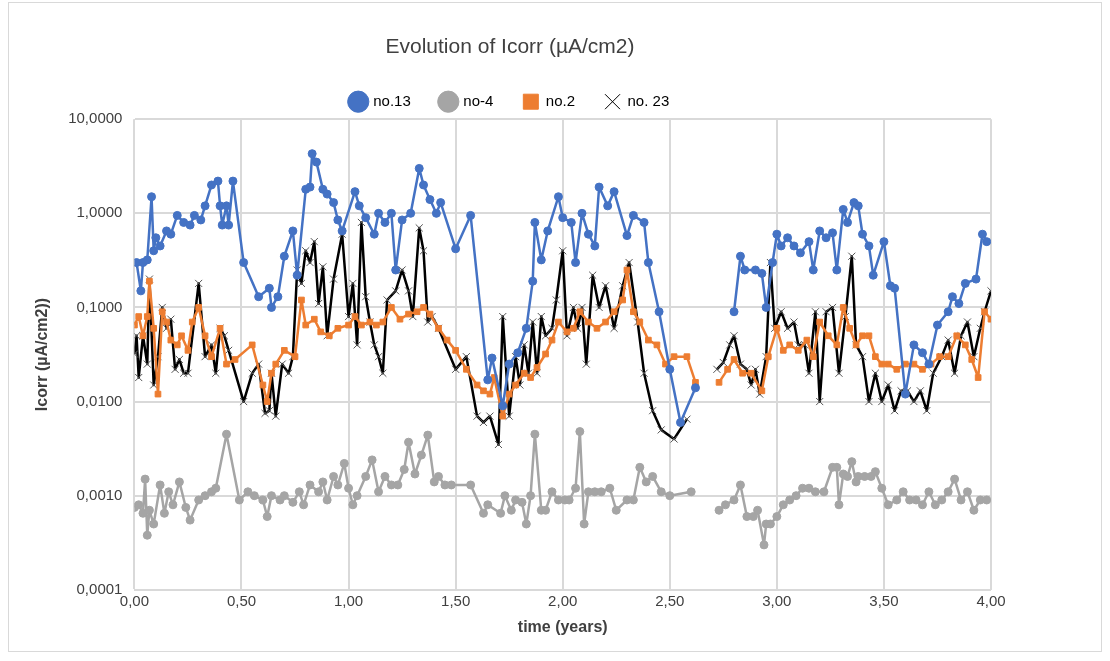  I want to click on x-tick-label: 2,00, so click(563, 600).